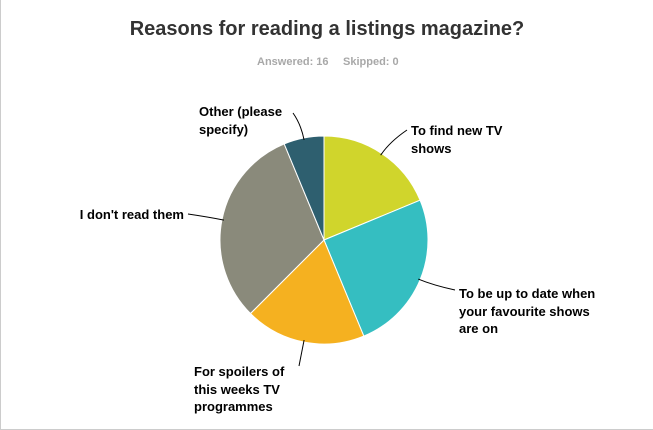 Image resolution: width=653 pixels, height=430 pixels. What do you see at coordinates (371, 62) in the screenshot?
I see `skipped: Skipped: 0` at bounding box center [371, 62].